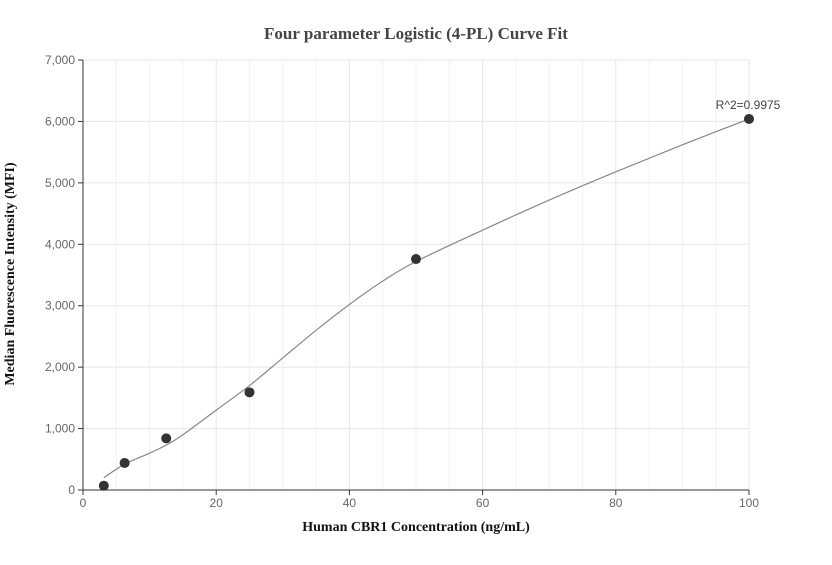 The image size is (832, 565). What do you see at coordinates (616, 503) in the screenshot?
I see `x-tick-label: 80` at bounding box center [616, 503].